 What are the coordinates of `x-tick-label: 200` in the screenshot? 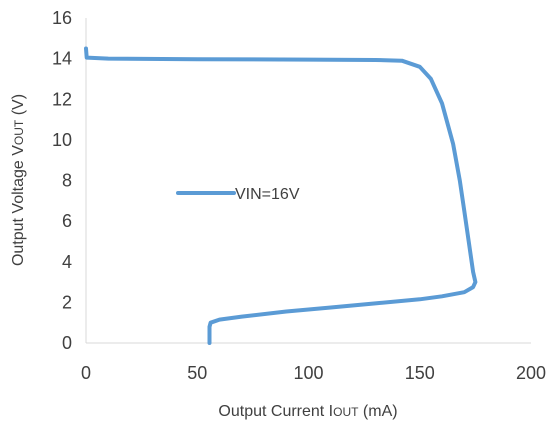 It's located at (531, 373).